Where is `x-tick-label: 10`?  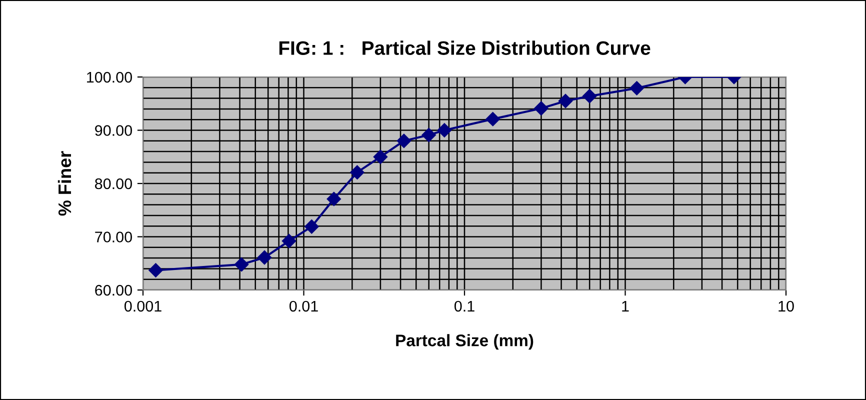
x-tick-label: 10 is located at coordinates (786, 306).